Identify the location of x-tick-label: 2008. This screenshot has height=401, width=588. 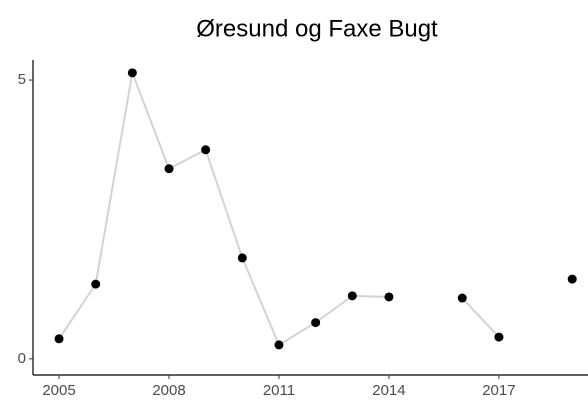
(168, 390).